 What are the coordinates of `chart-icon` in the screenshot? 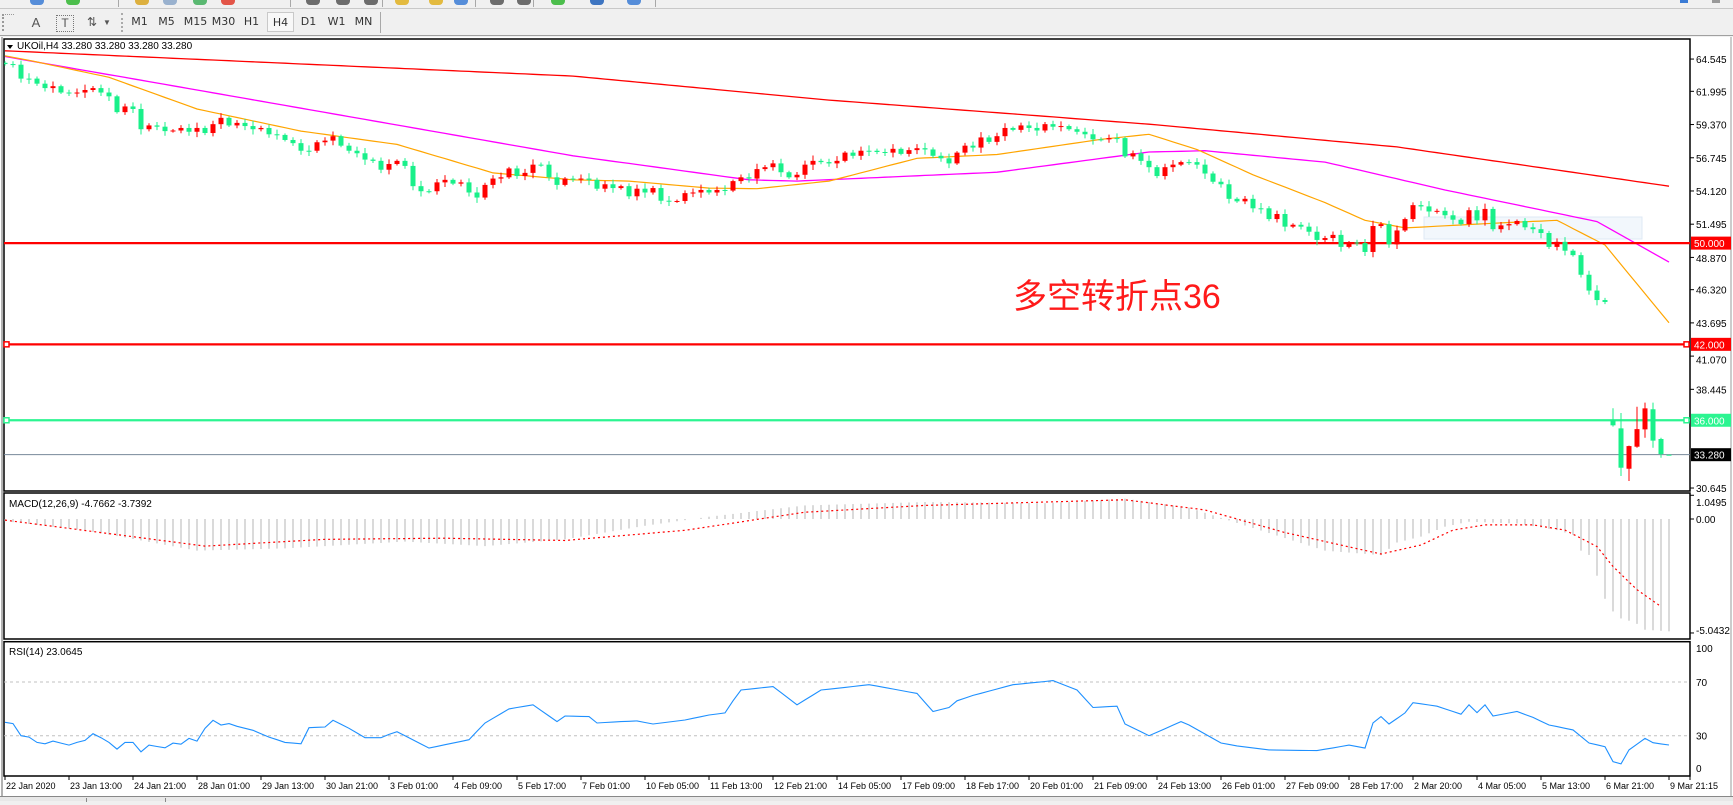 It's located at (634, 2).